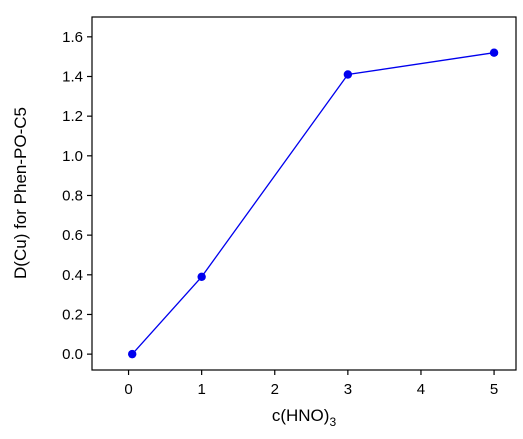 The height and width of the screenshot is (439, 523). Describe the element at coordinates (72, 116) in the screenshot. I see `y-tick-label: 1.2` at that location.